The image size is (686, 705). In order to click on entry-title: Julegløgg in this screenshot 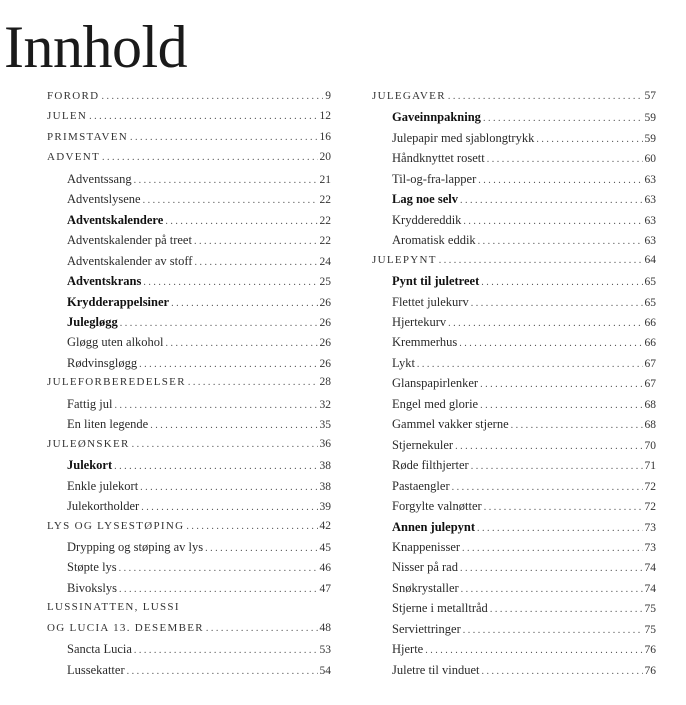, I will do `click(92, 321)`.